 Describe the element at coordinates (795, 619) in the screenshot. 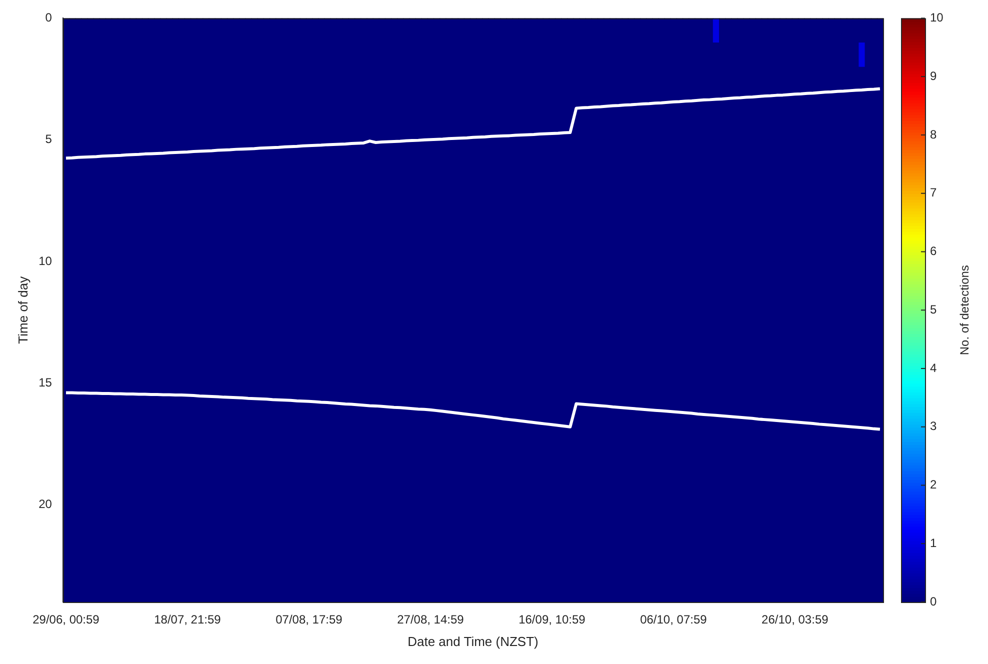

I see `x-tick-label: 26/10, 03:59` at that location.